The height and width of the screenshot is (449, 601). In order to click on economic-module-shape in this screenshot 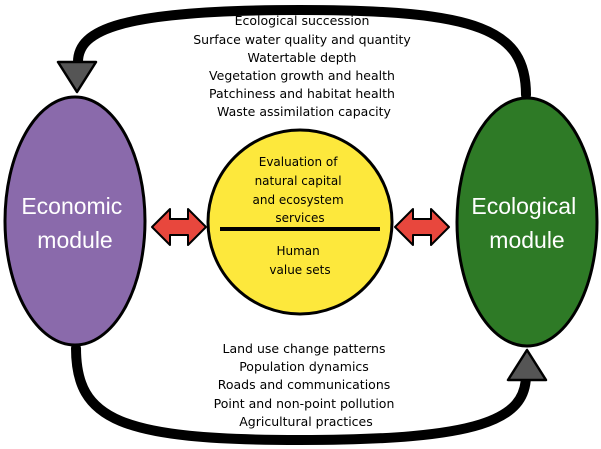, I will do `click(75, 221)`.